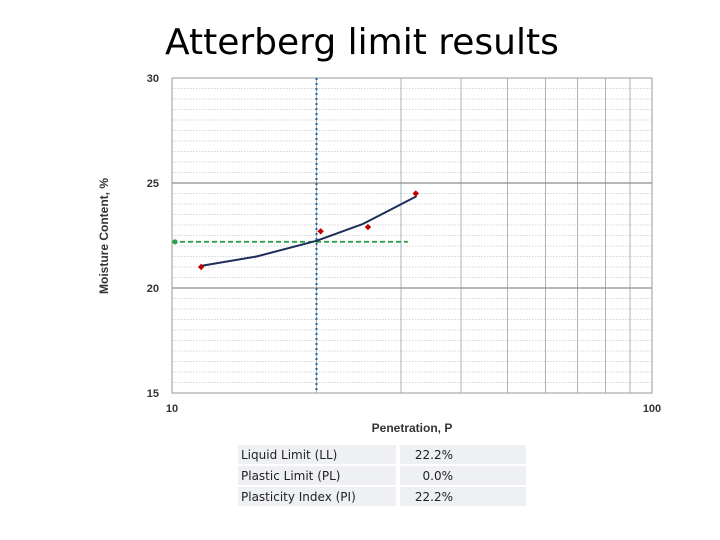  I want to click on y-axis-label: Moisture Content, %, so click(104, 236).